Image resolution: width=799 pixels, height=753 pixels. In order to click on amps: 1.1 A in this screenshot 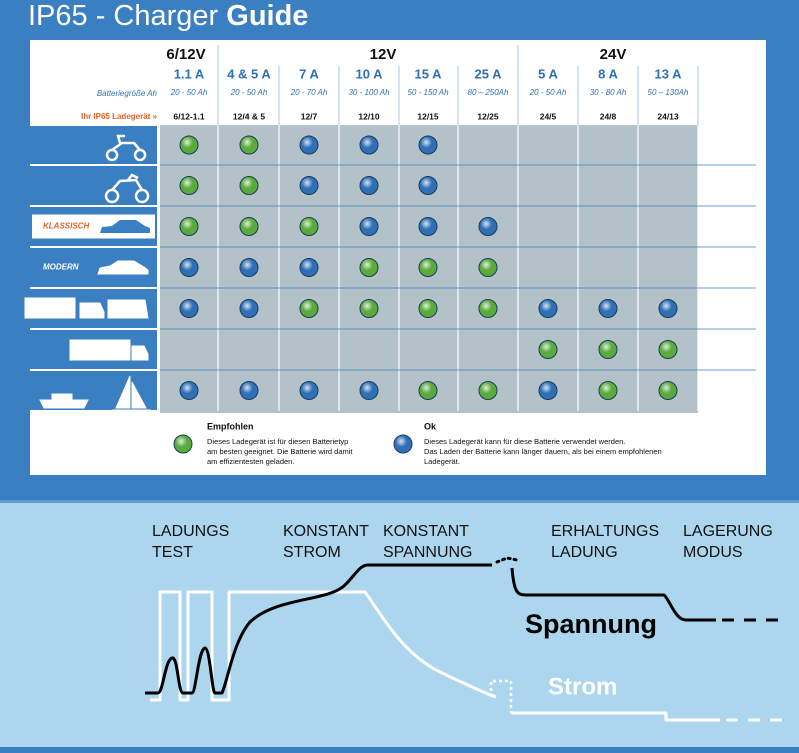, I will do `click(189, 73)`.